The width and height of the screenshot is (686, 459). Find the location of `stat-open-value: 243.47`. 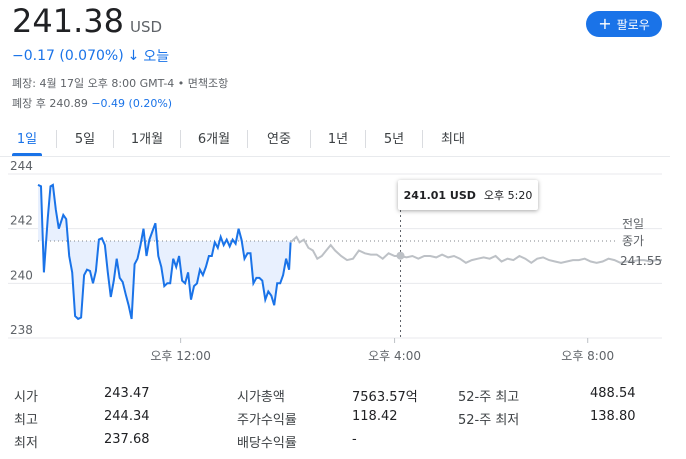

stat-open-value: 243.47 is located at coordinates (127, 393).